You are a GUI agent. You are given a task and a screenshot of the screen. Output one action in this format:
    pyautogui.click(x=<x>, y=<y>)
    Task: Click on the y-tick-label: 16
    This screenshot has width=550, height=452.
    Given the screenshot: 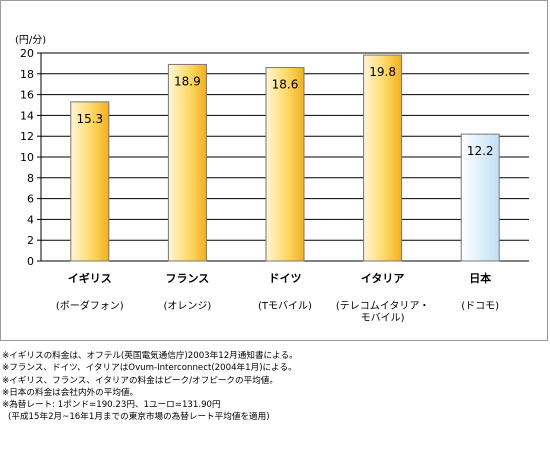 What is the action you would take?
    pyautogui.click(x=27, y=95)
    